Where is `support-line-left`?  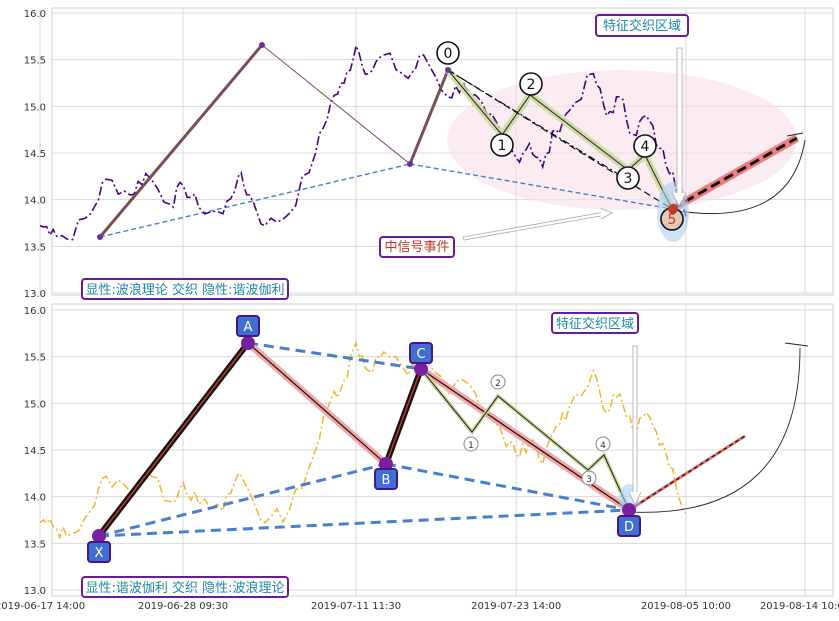
support-line-left is located at coordinates (255, 200).